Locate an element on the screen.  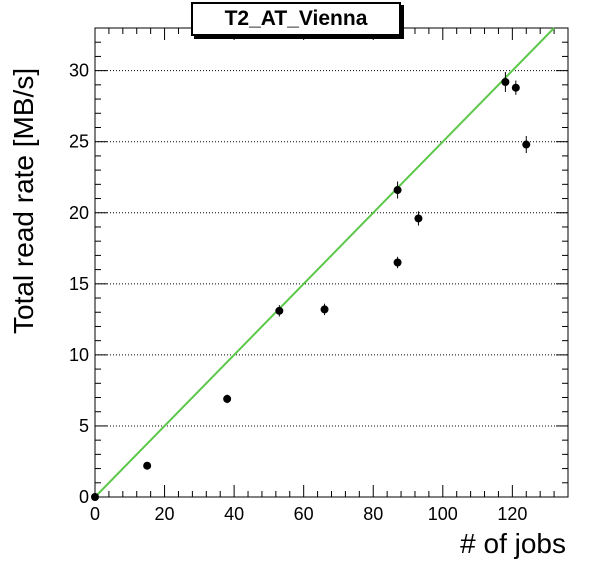
chart-title: T2_AT_Vienna is located at coordinates (296, 19).